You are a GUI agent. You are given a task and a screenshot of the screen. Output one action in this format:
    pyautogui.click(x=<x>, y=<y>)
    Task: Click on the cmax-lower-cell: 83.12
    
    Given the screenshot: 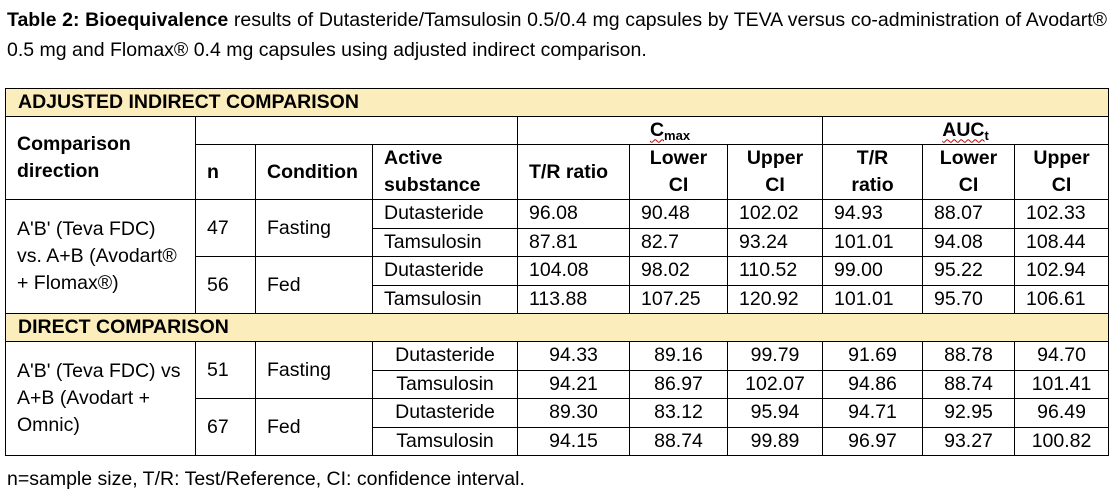 What is the action you would take?
    pyautogui.click(x=678, y=413)
    